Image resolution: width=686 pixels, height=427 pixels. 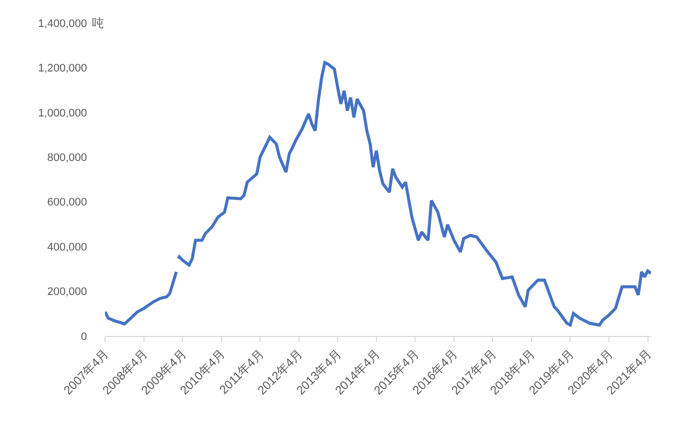 What do you see at coordinates (83, 336) in the screenshot?
I see `y-tick-label: 0` at bounding box center [83, 336].